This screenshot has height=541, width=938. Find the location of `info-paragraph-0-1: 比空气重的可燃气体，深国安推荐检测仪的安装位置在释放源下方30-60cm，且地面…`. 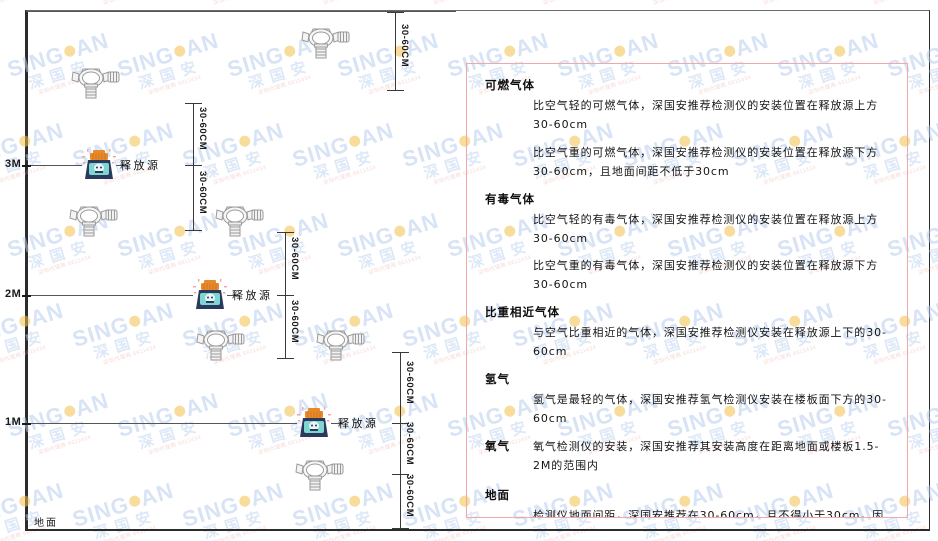

info-paragraph-0-1: 比空气重的可燃气体，深国安推荐检测仪的安装位置在释放源下方30-60cm，且地面… is located at coordinates (706, 161).